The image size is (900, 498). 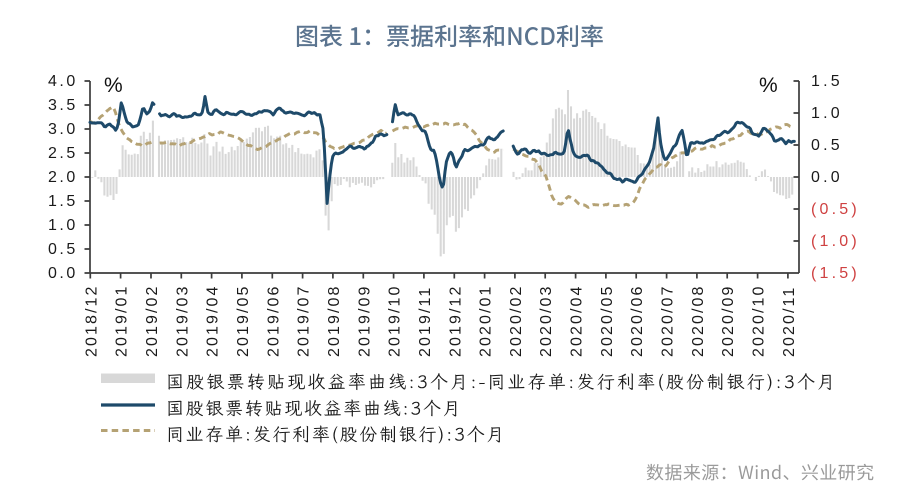 I want to click on svg-text: 2020/04, so click(x=577, y=320).